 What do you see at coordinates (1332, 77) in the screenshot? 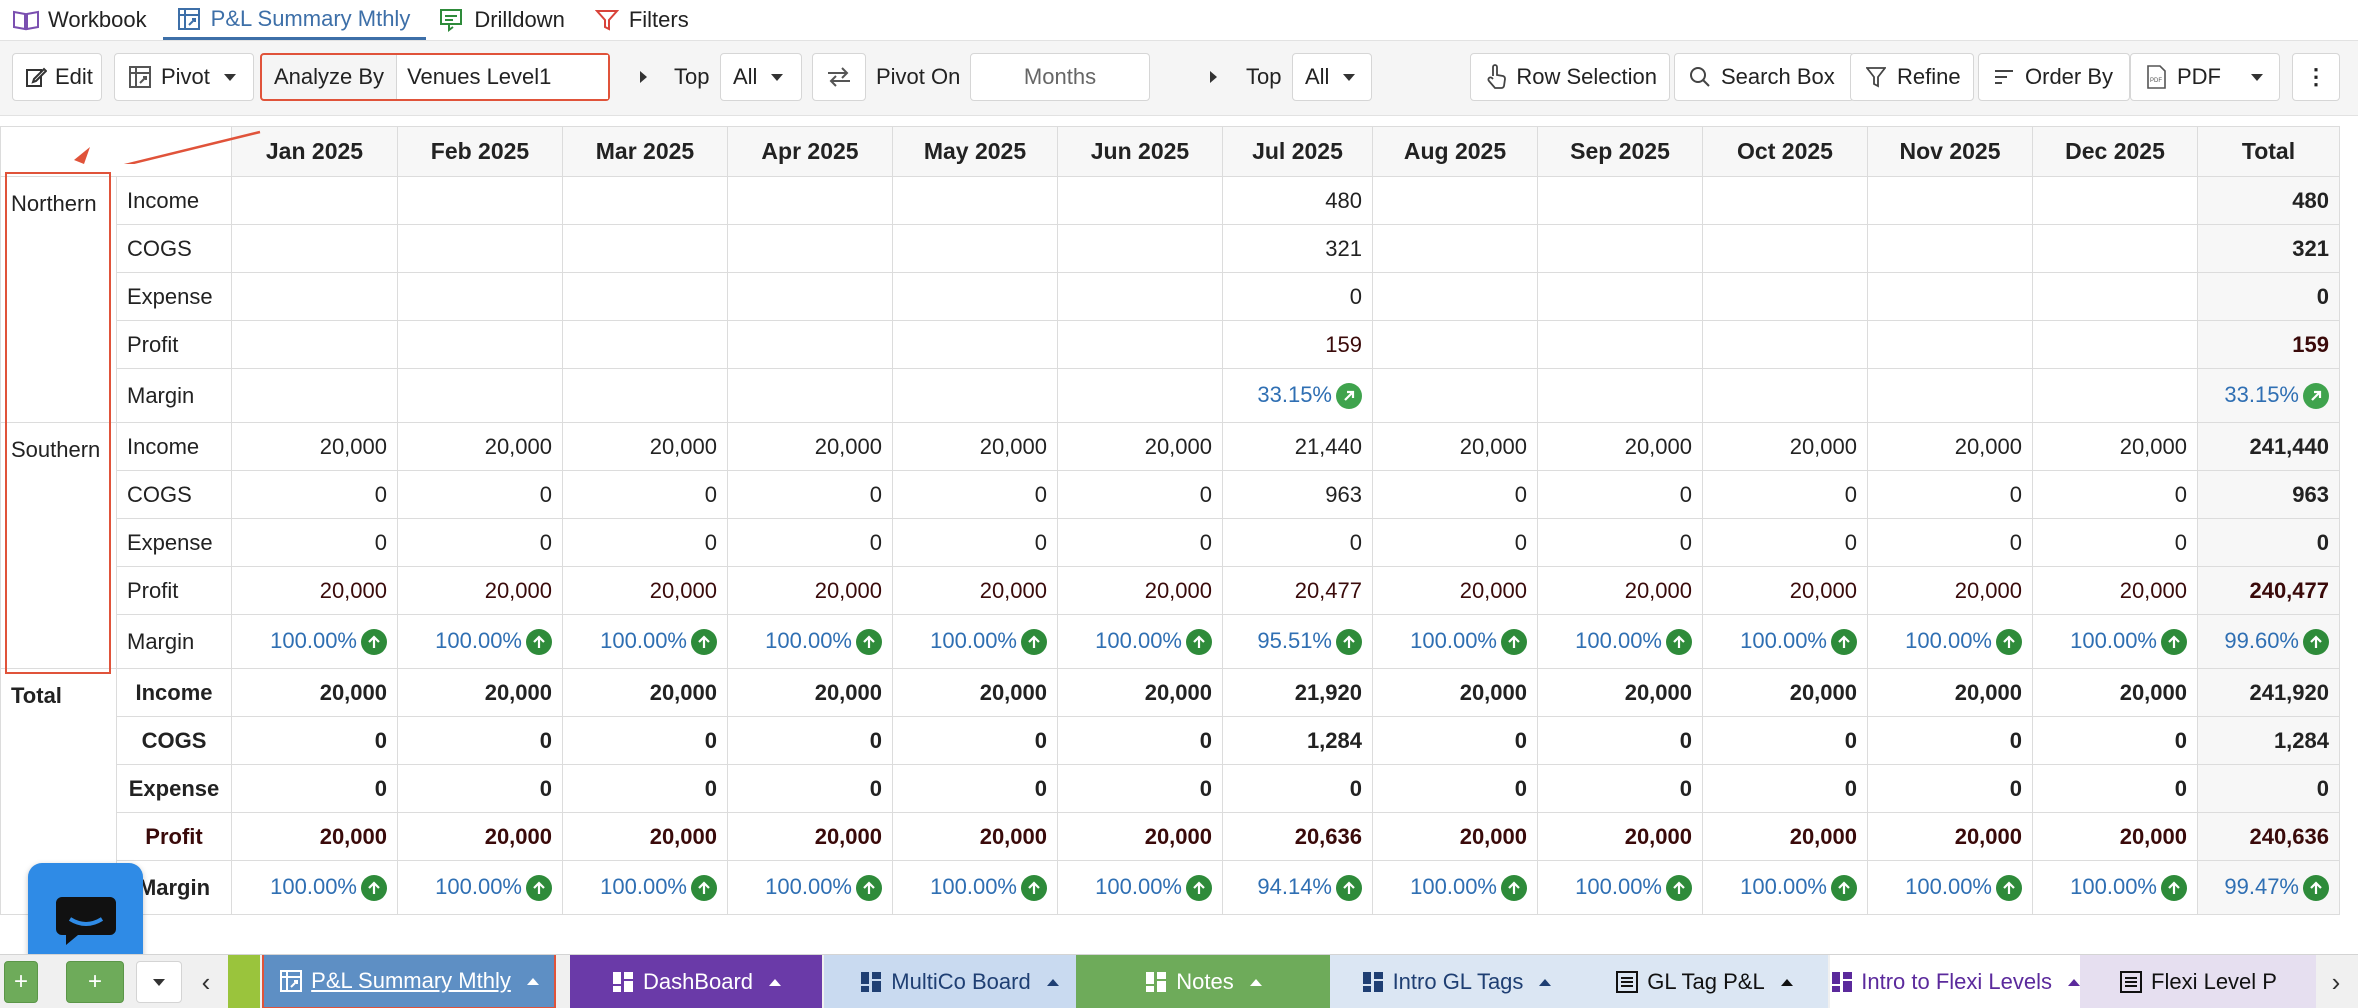
I see `top2-select: All` at bounding box center [1332, 77].